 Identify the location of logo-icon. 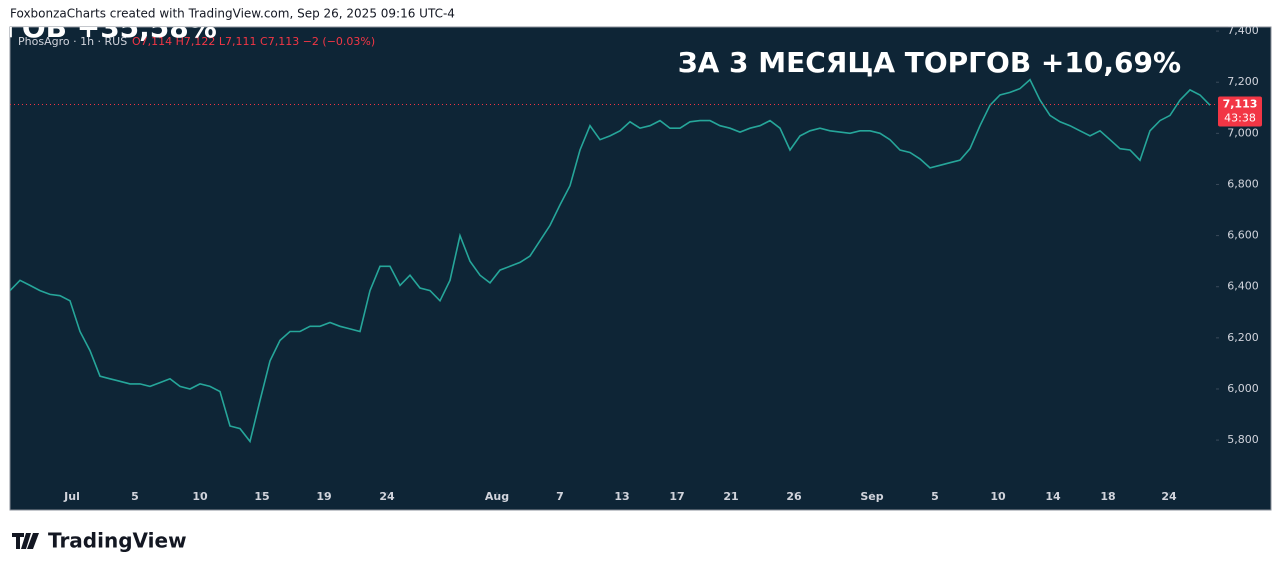
(25, 541).